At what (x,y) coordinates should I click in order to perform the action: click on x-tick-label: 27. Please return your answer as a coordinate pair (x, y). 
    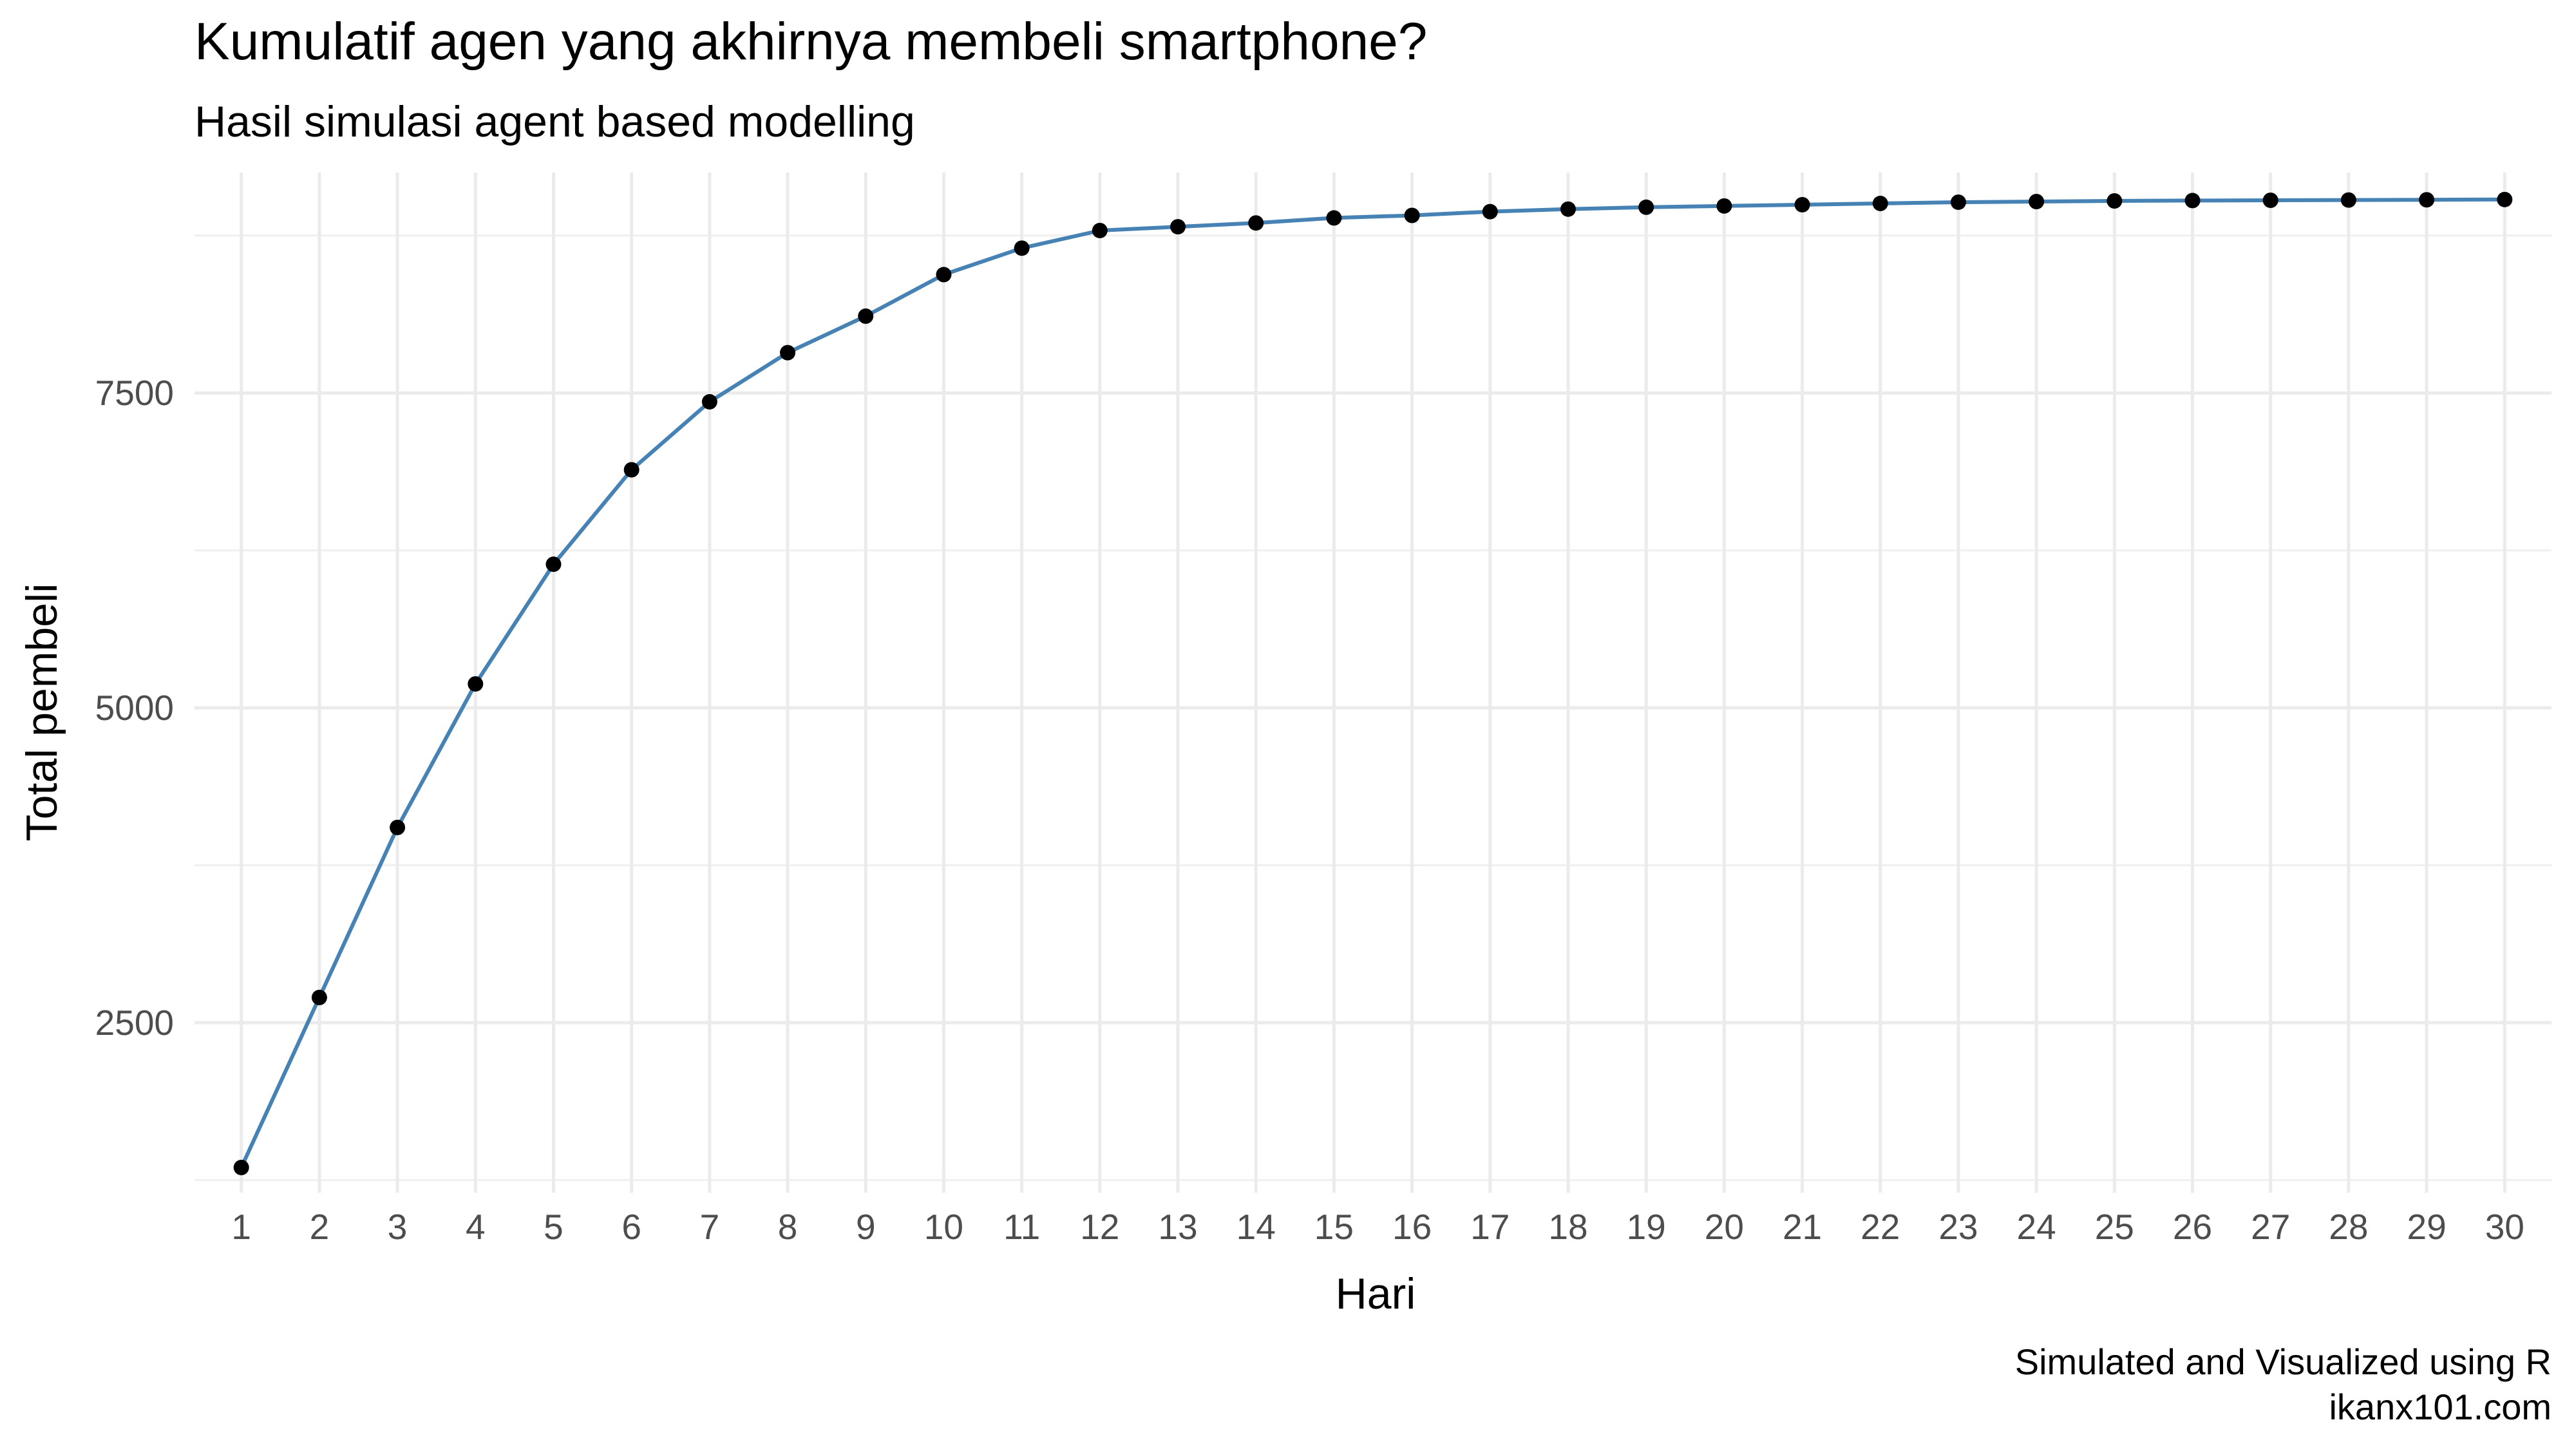
    Looking at the image, I should click on (2270, 1227).